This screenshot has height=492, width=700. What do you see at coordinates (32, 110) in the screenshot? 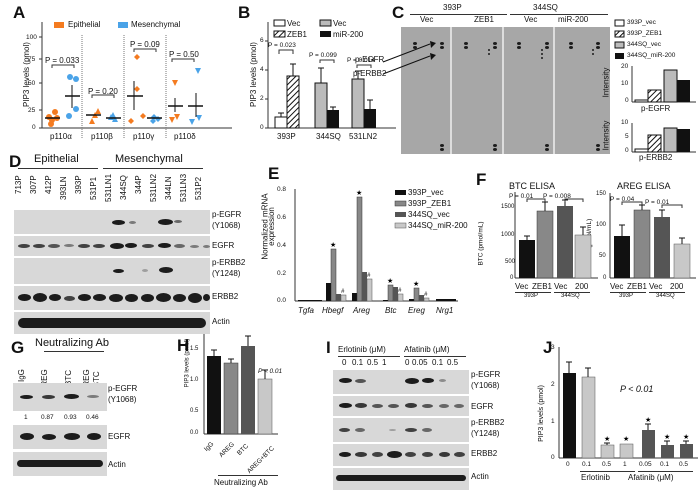
I see `ytick: 25` at bounding box center [32, 110].